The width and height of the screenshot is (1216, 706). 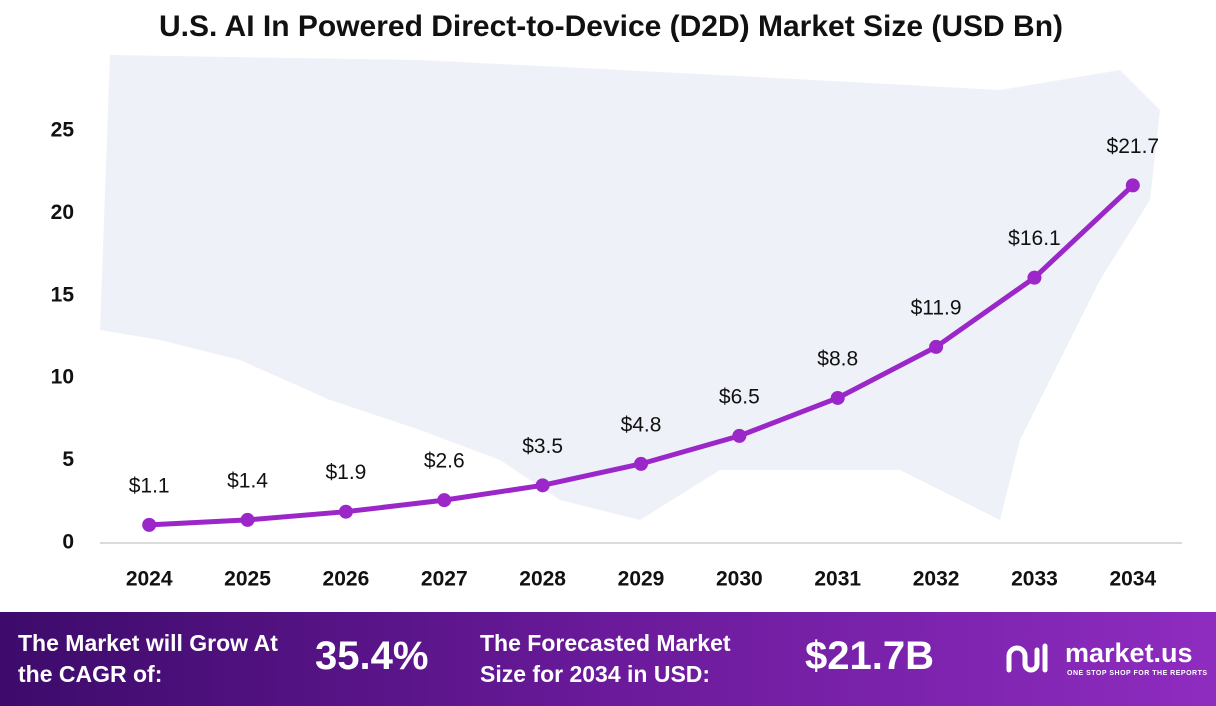 I want to click on y-tick-label: 5, so click(x=68, y=459).